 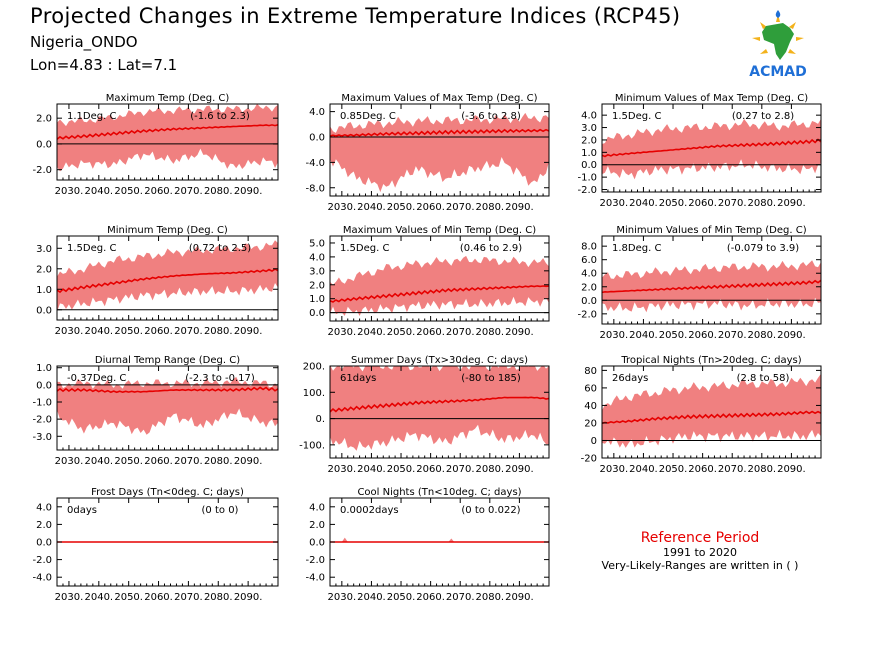 What do you see at coordinates (167, 230) in the screenshot?
I see `panel-title: Minimum Temp (Deg. C)` at bounding box center [167, 230].